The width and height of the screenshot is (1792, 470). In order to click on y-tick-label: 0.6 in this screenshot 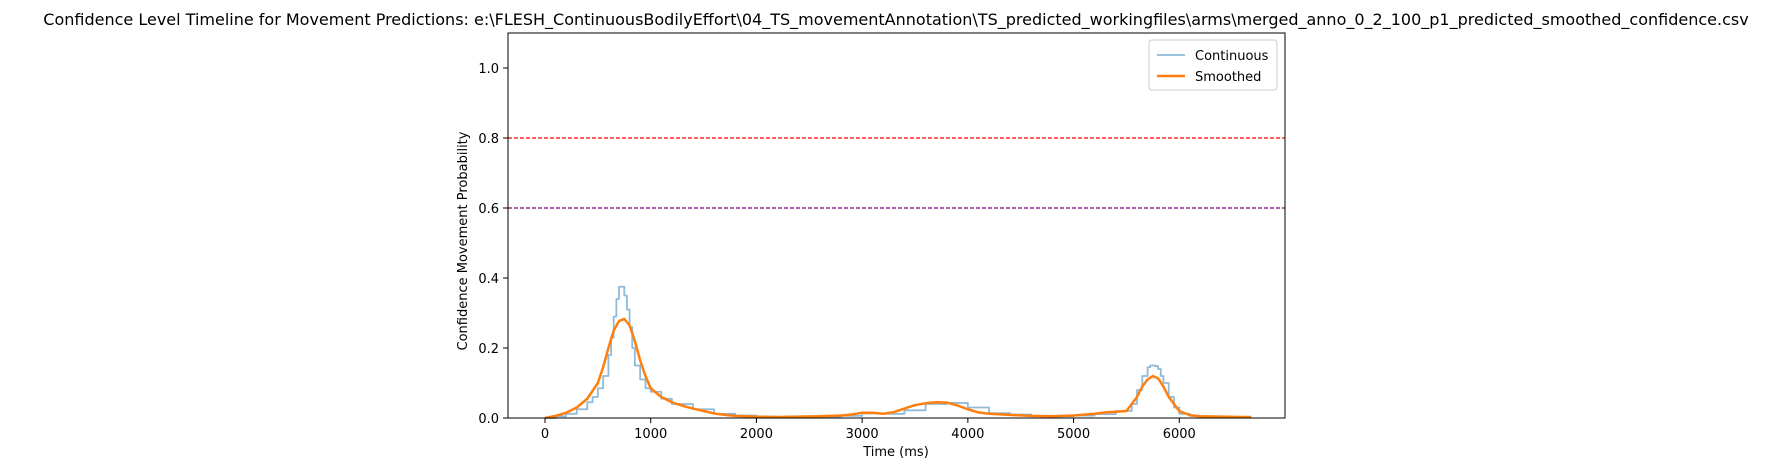, I will do `click(488, 209)`.